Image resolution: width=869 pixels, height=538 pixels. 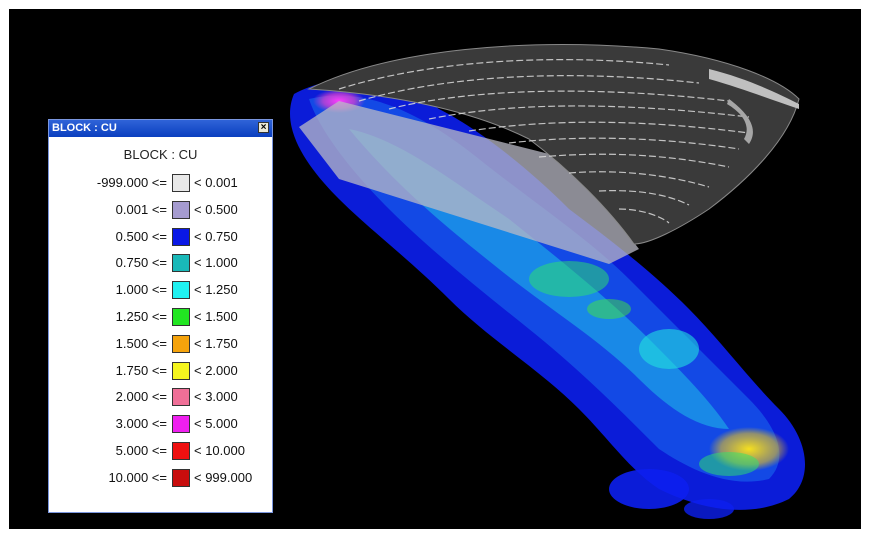 I want to click on legend-row-high: < 0.500, so click(x=216, y=209).